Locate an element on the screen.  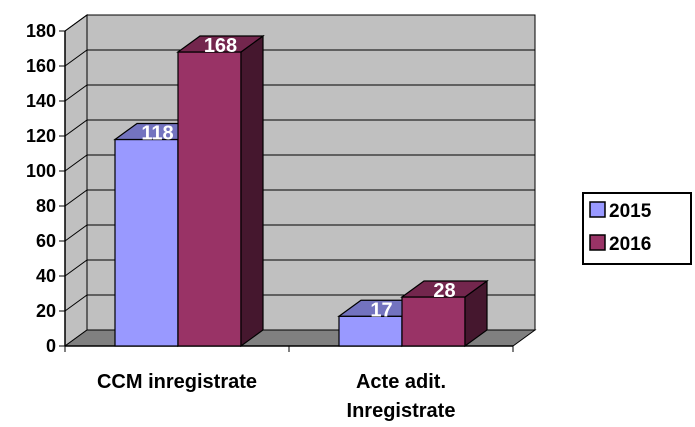
data-label: 118 is located at coordinates (157, 134).